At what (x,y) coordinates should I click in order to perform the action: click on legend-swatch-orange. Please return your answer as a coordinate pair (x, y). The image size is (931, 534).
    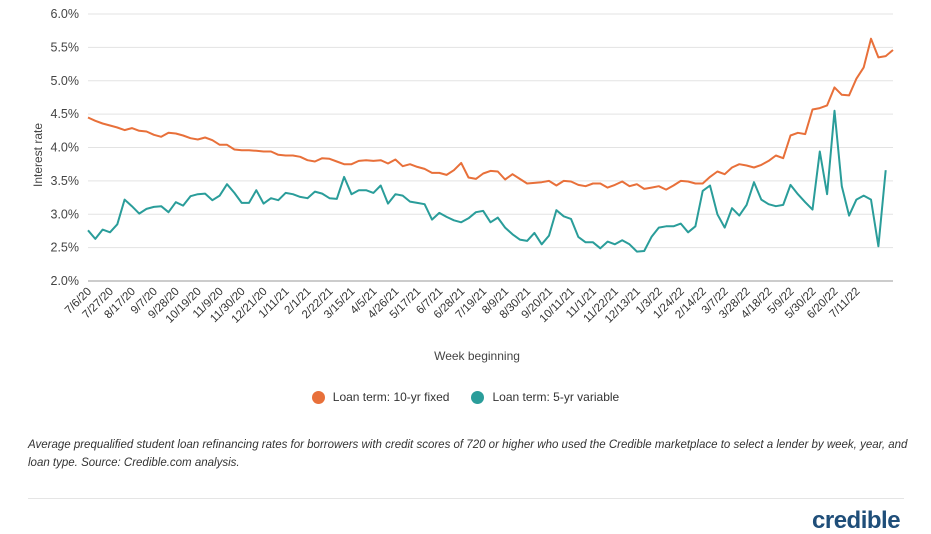
    Looking at the image, I should click on (318, 397).